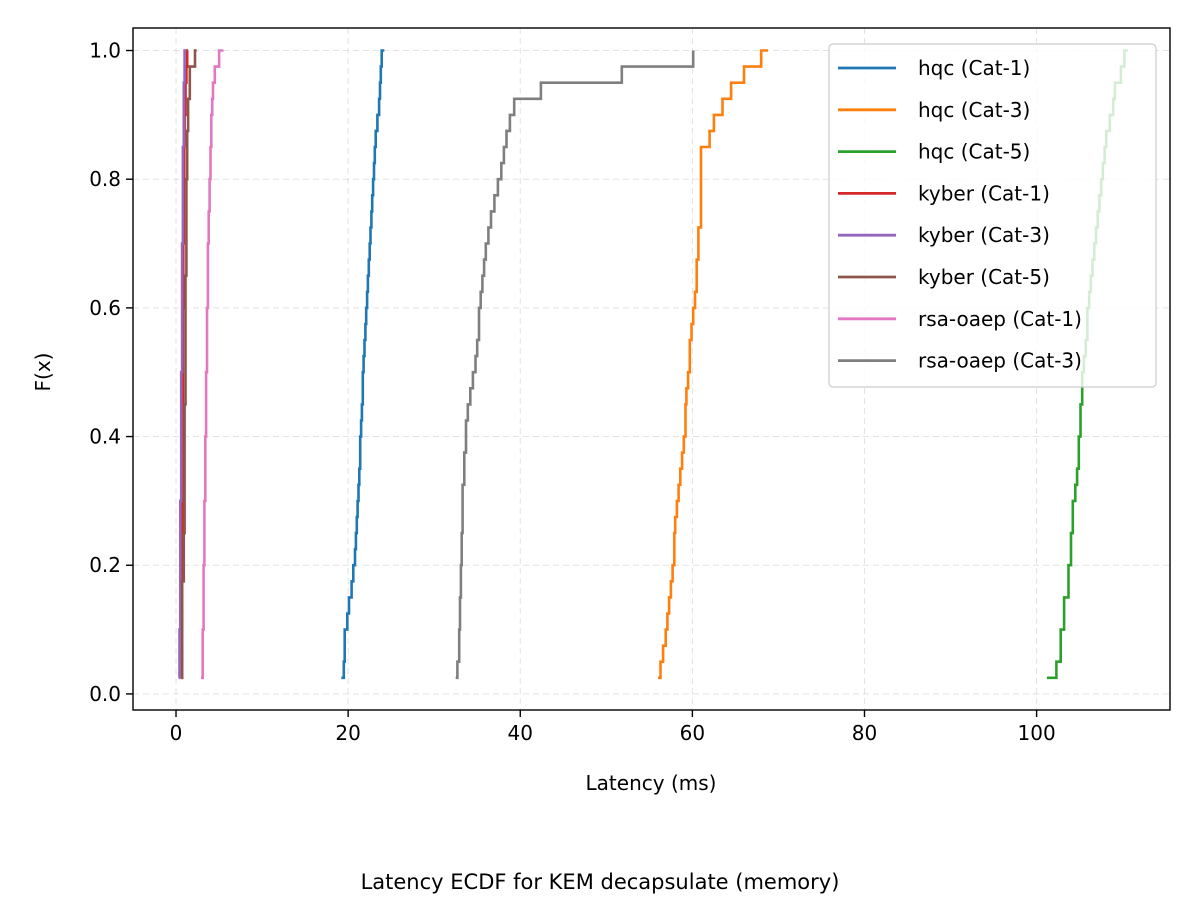 The height and width of the screenshot is (900, 1200). What do you see at coordinates (984, 235) in the screenshot?
I see `legend-entry: kyber (Cat-3)` at bounding box center [984, 235].